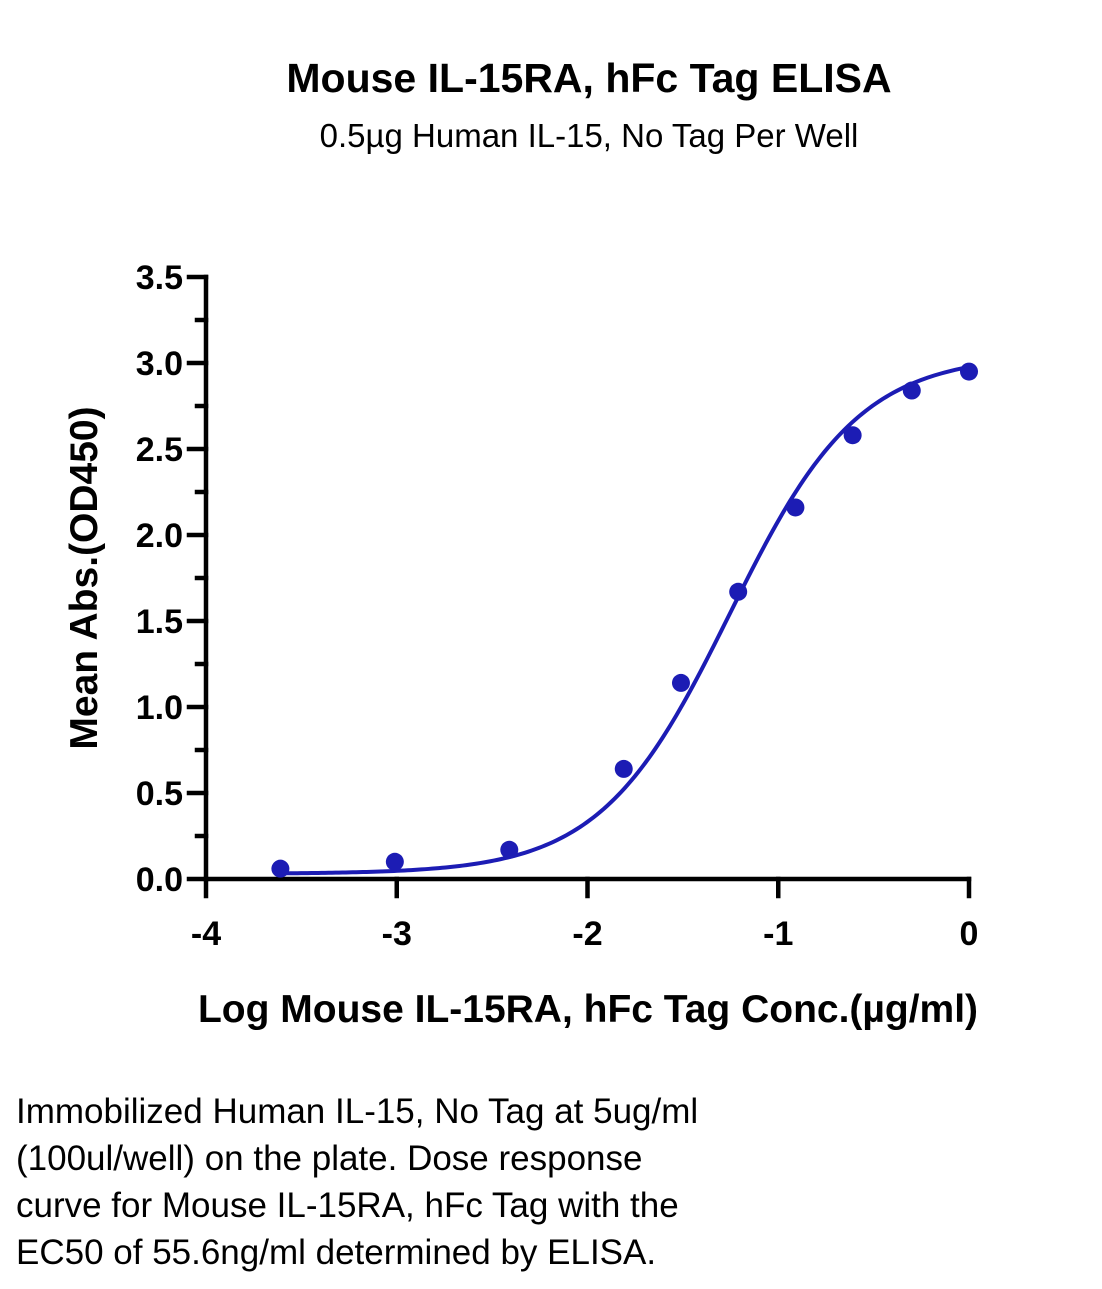  What do you see at coordinates (159, 794) in the screenshot?
I see `y-tick-label: 0.5` at bounding box center [159, 794].